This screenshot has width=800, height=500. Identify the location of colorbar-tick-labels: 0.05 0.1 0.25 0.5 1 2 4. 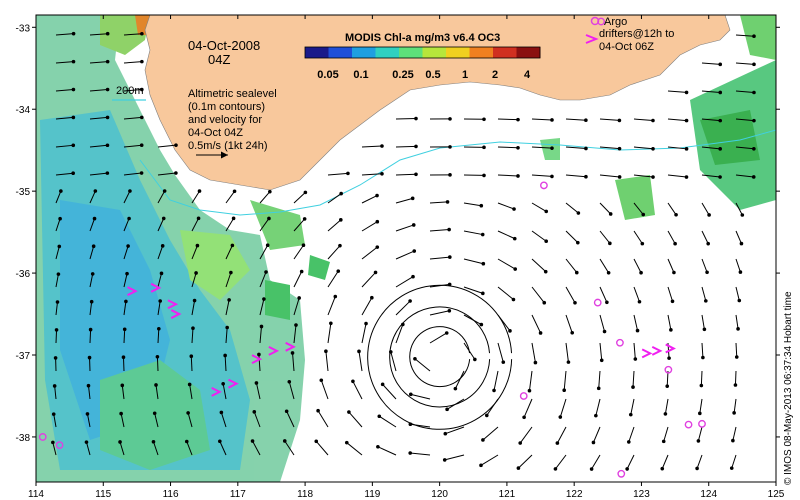
(424, 75).